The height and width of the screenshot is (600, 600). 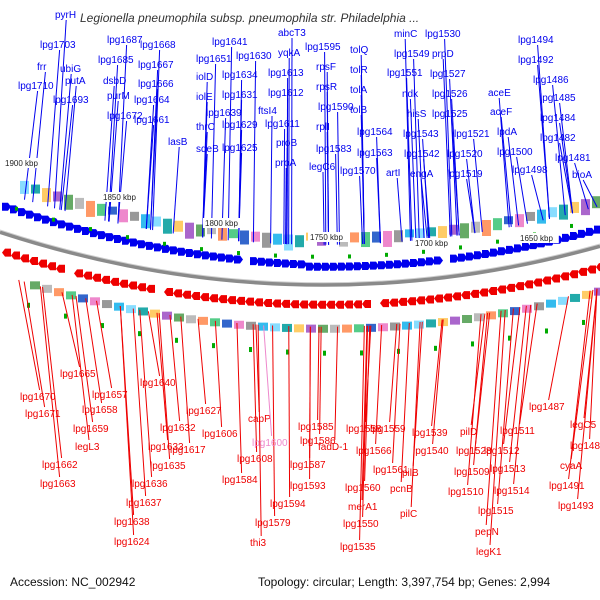 What do you see at coordinates (91, 429) in the screenshot?
I see `reverse-gene-label: lpg1659` at bounding box center [91, 429].